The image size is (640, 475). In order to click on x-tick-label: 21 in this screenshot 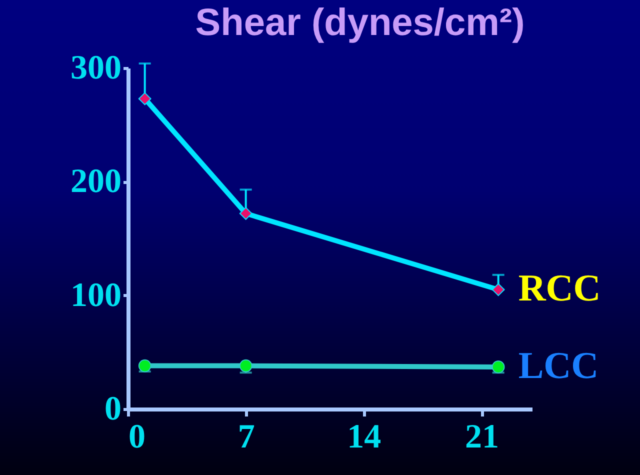, I will do `click(482, 437)`.